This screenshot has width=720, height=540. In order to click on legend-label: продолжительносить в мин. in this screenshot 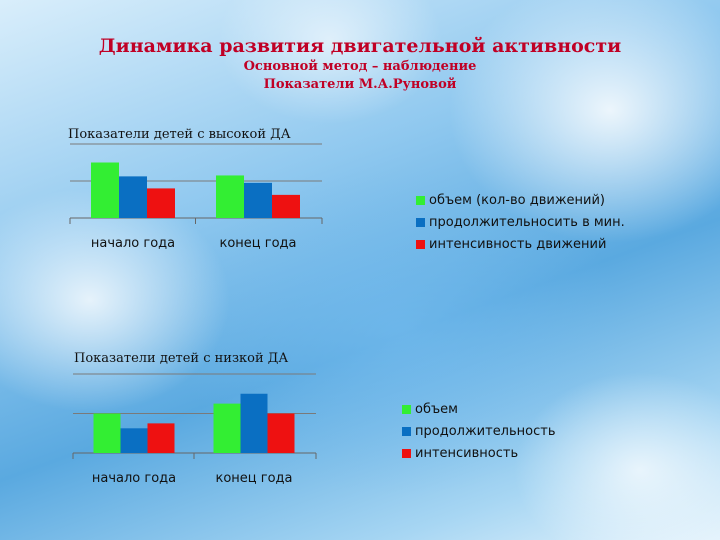, I will do `click(527, 222)`.